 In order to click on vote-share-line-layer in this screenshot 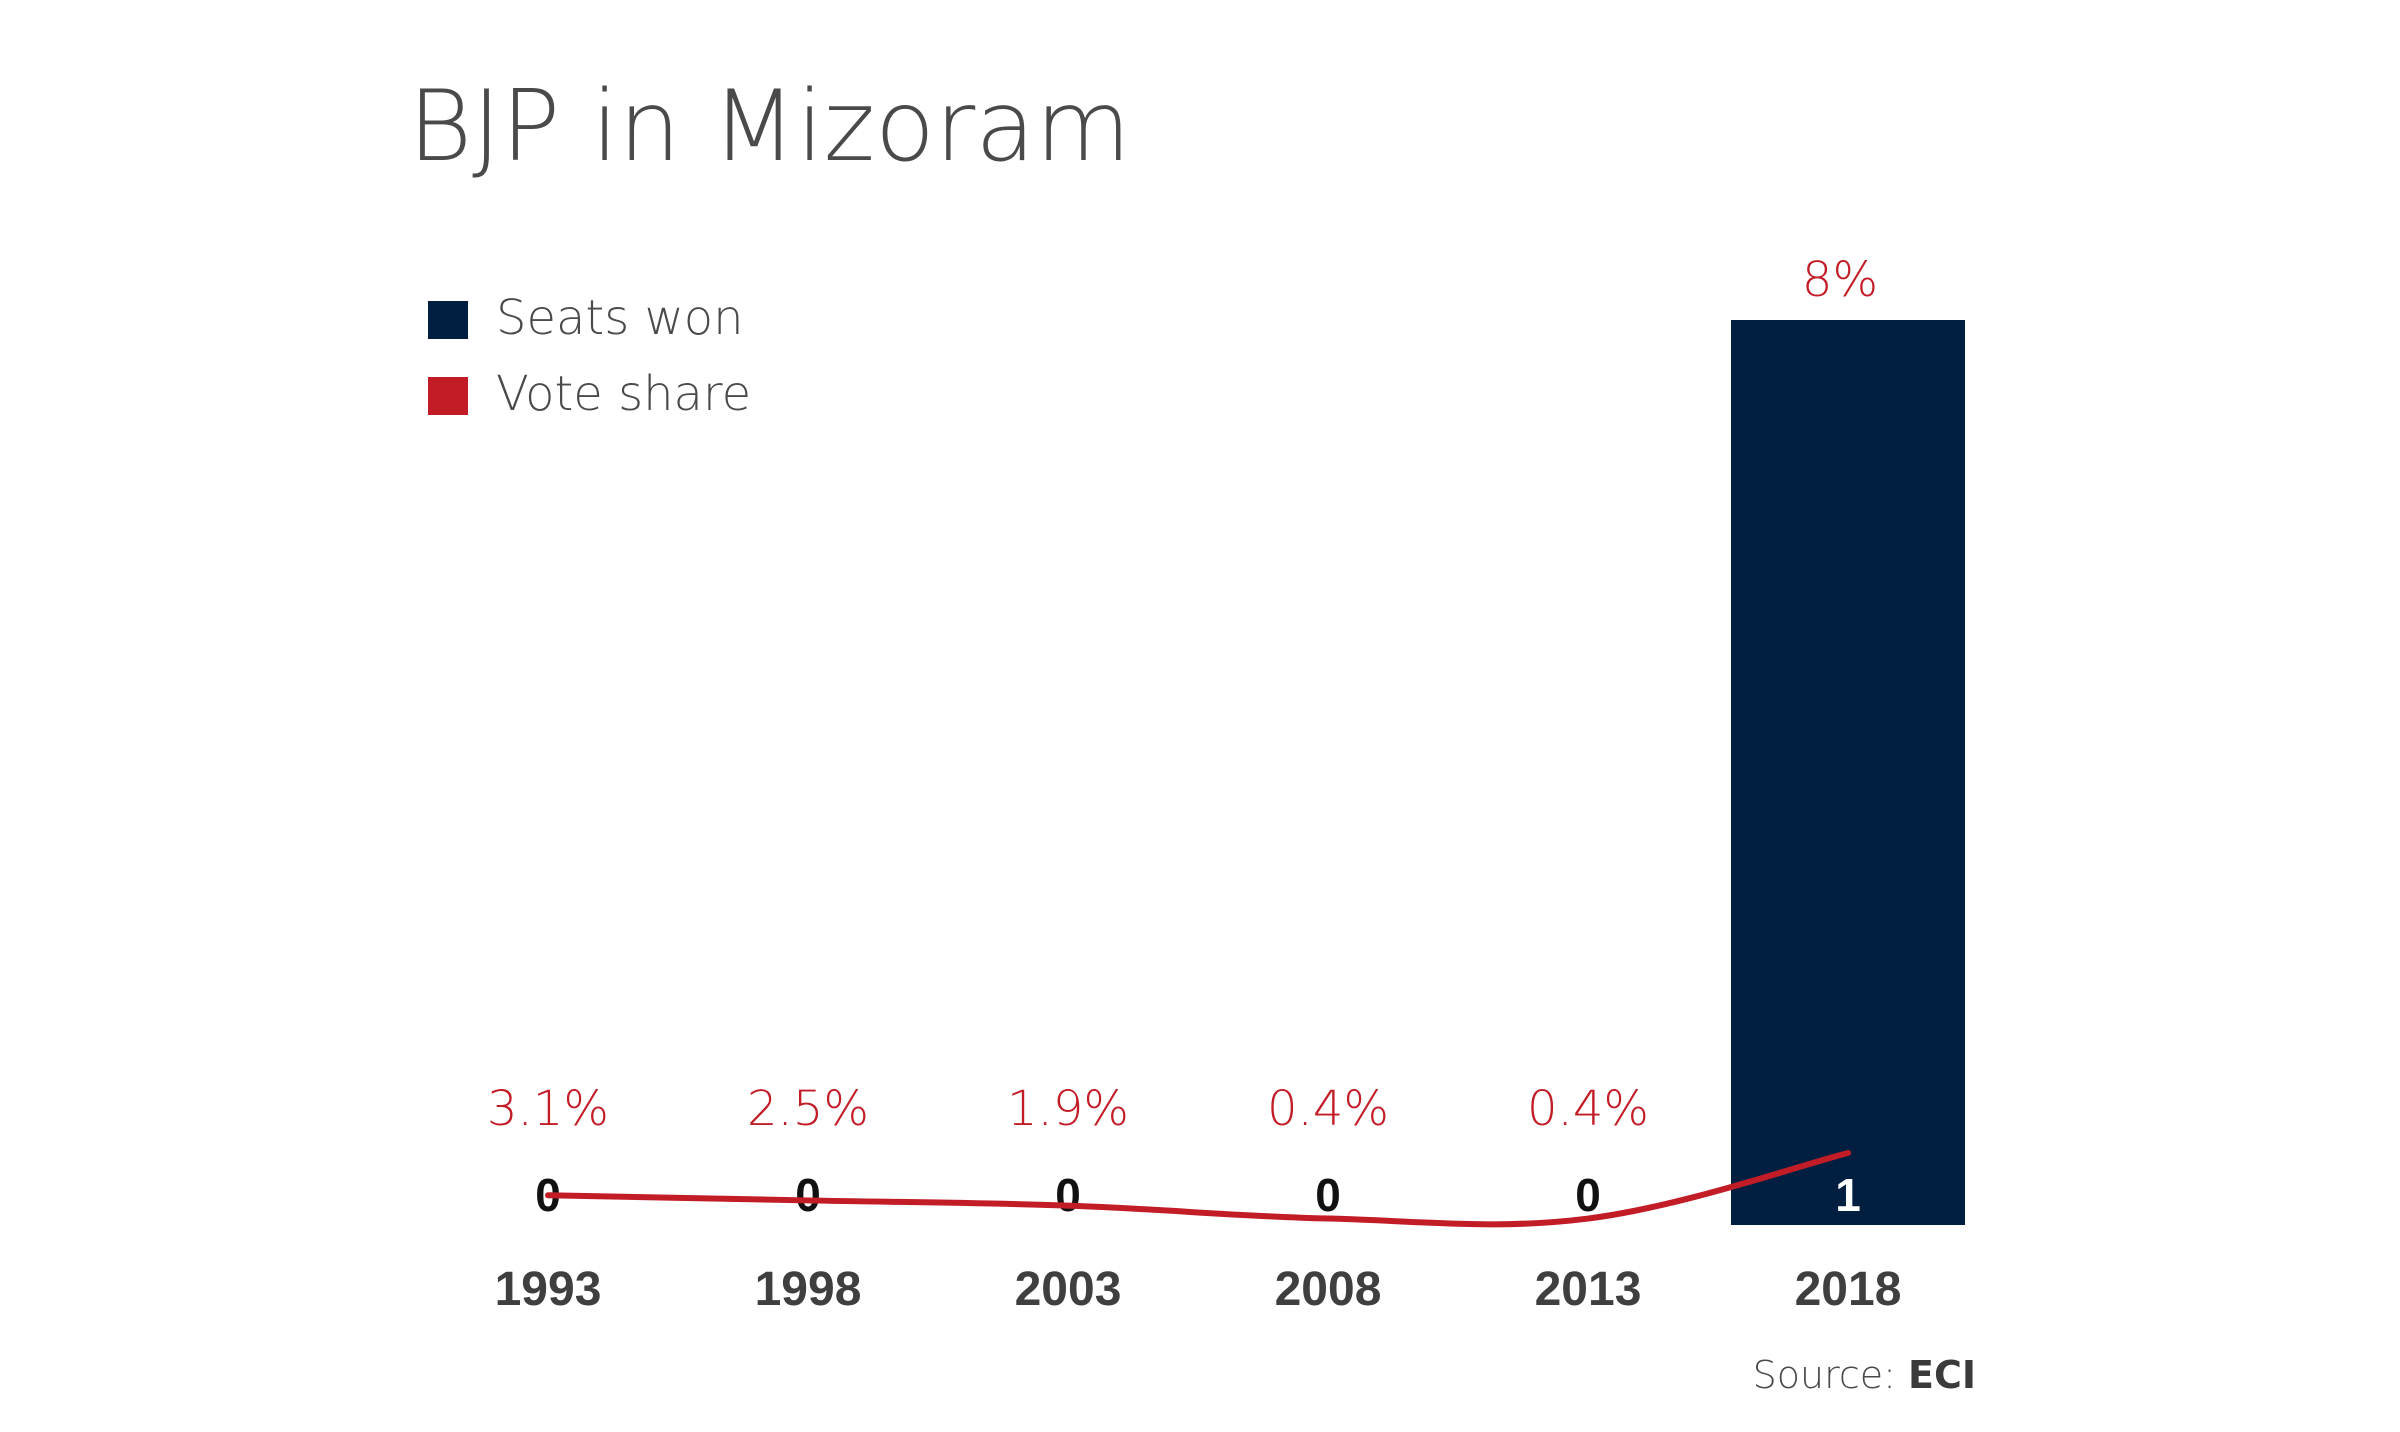, I will do `click(1198, 1189)`.